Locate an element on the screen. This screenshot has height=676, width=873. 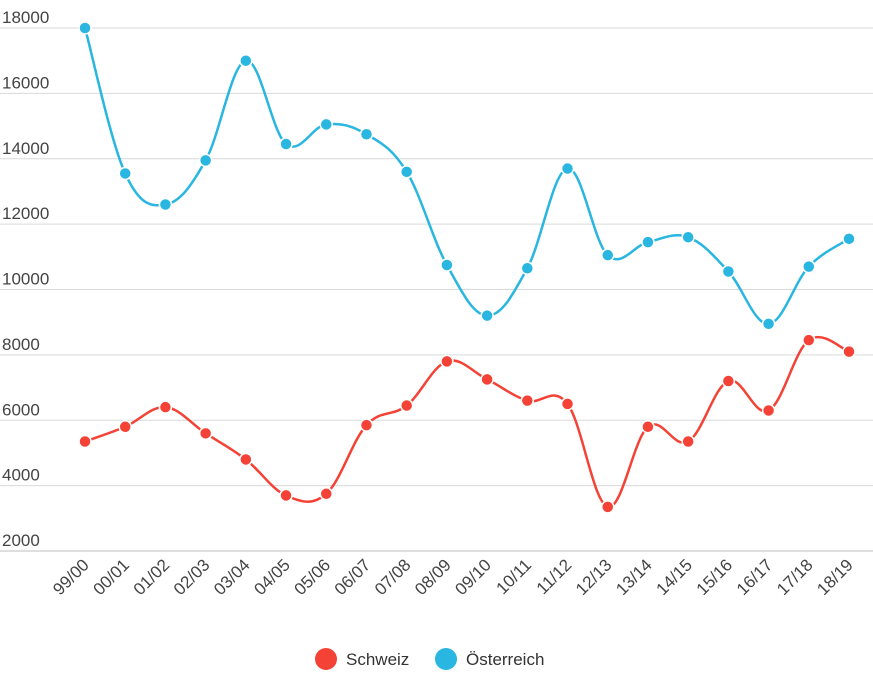
x-tick-label: 10/11 is located at coordinates (514, 576).